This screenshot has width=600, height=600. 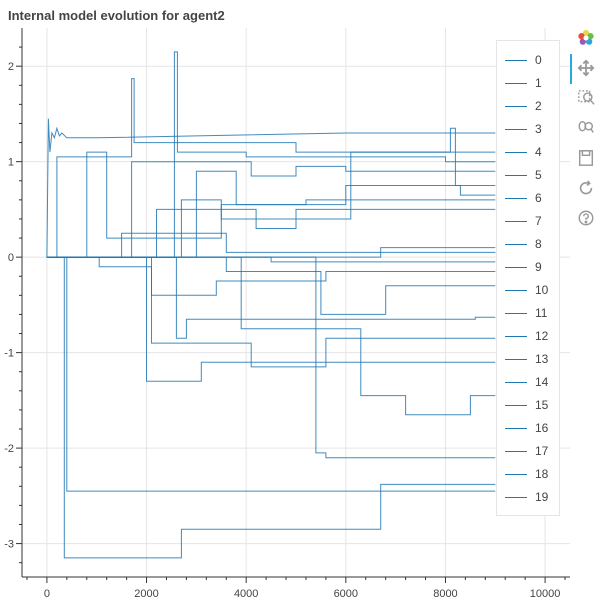 What do you see at coordinates (586, 98) in the screenshot?
I see `box-zoom-icon` at bounding box center [586, 98].